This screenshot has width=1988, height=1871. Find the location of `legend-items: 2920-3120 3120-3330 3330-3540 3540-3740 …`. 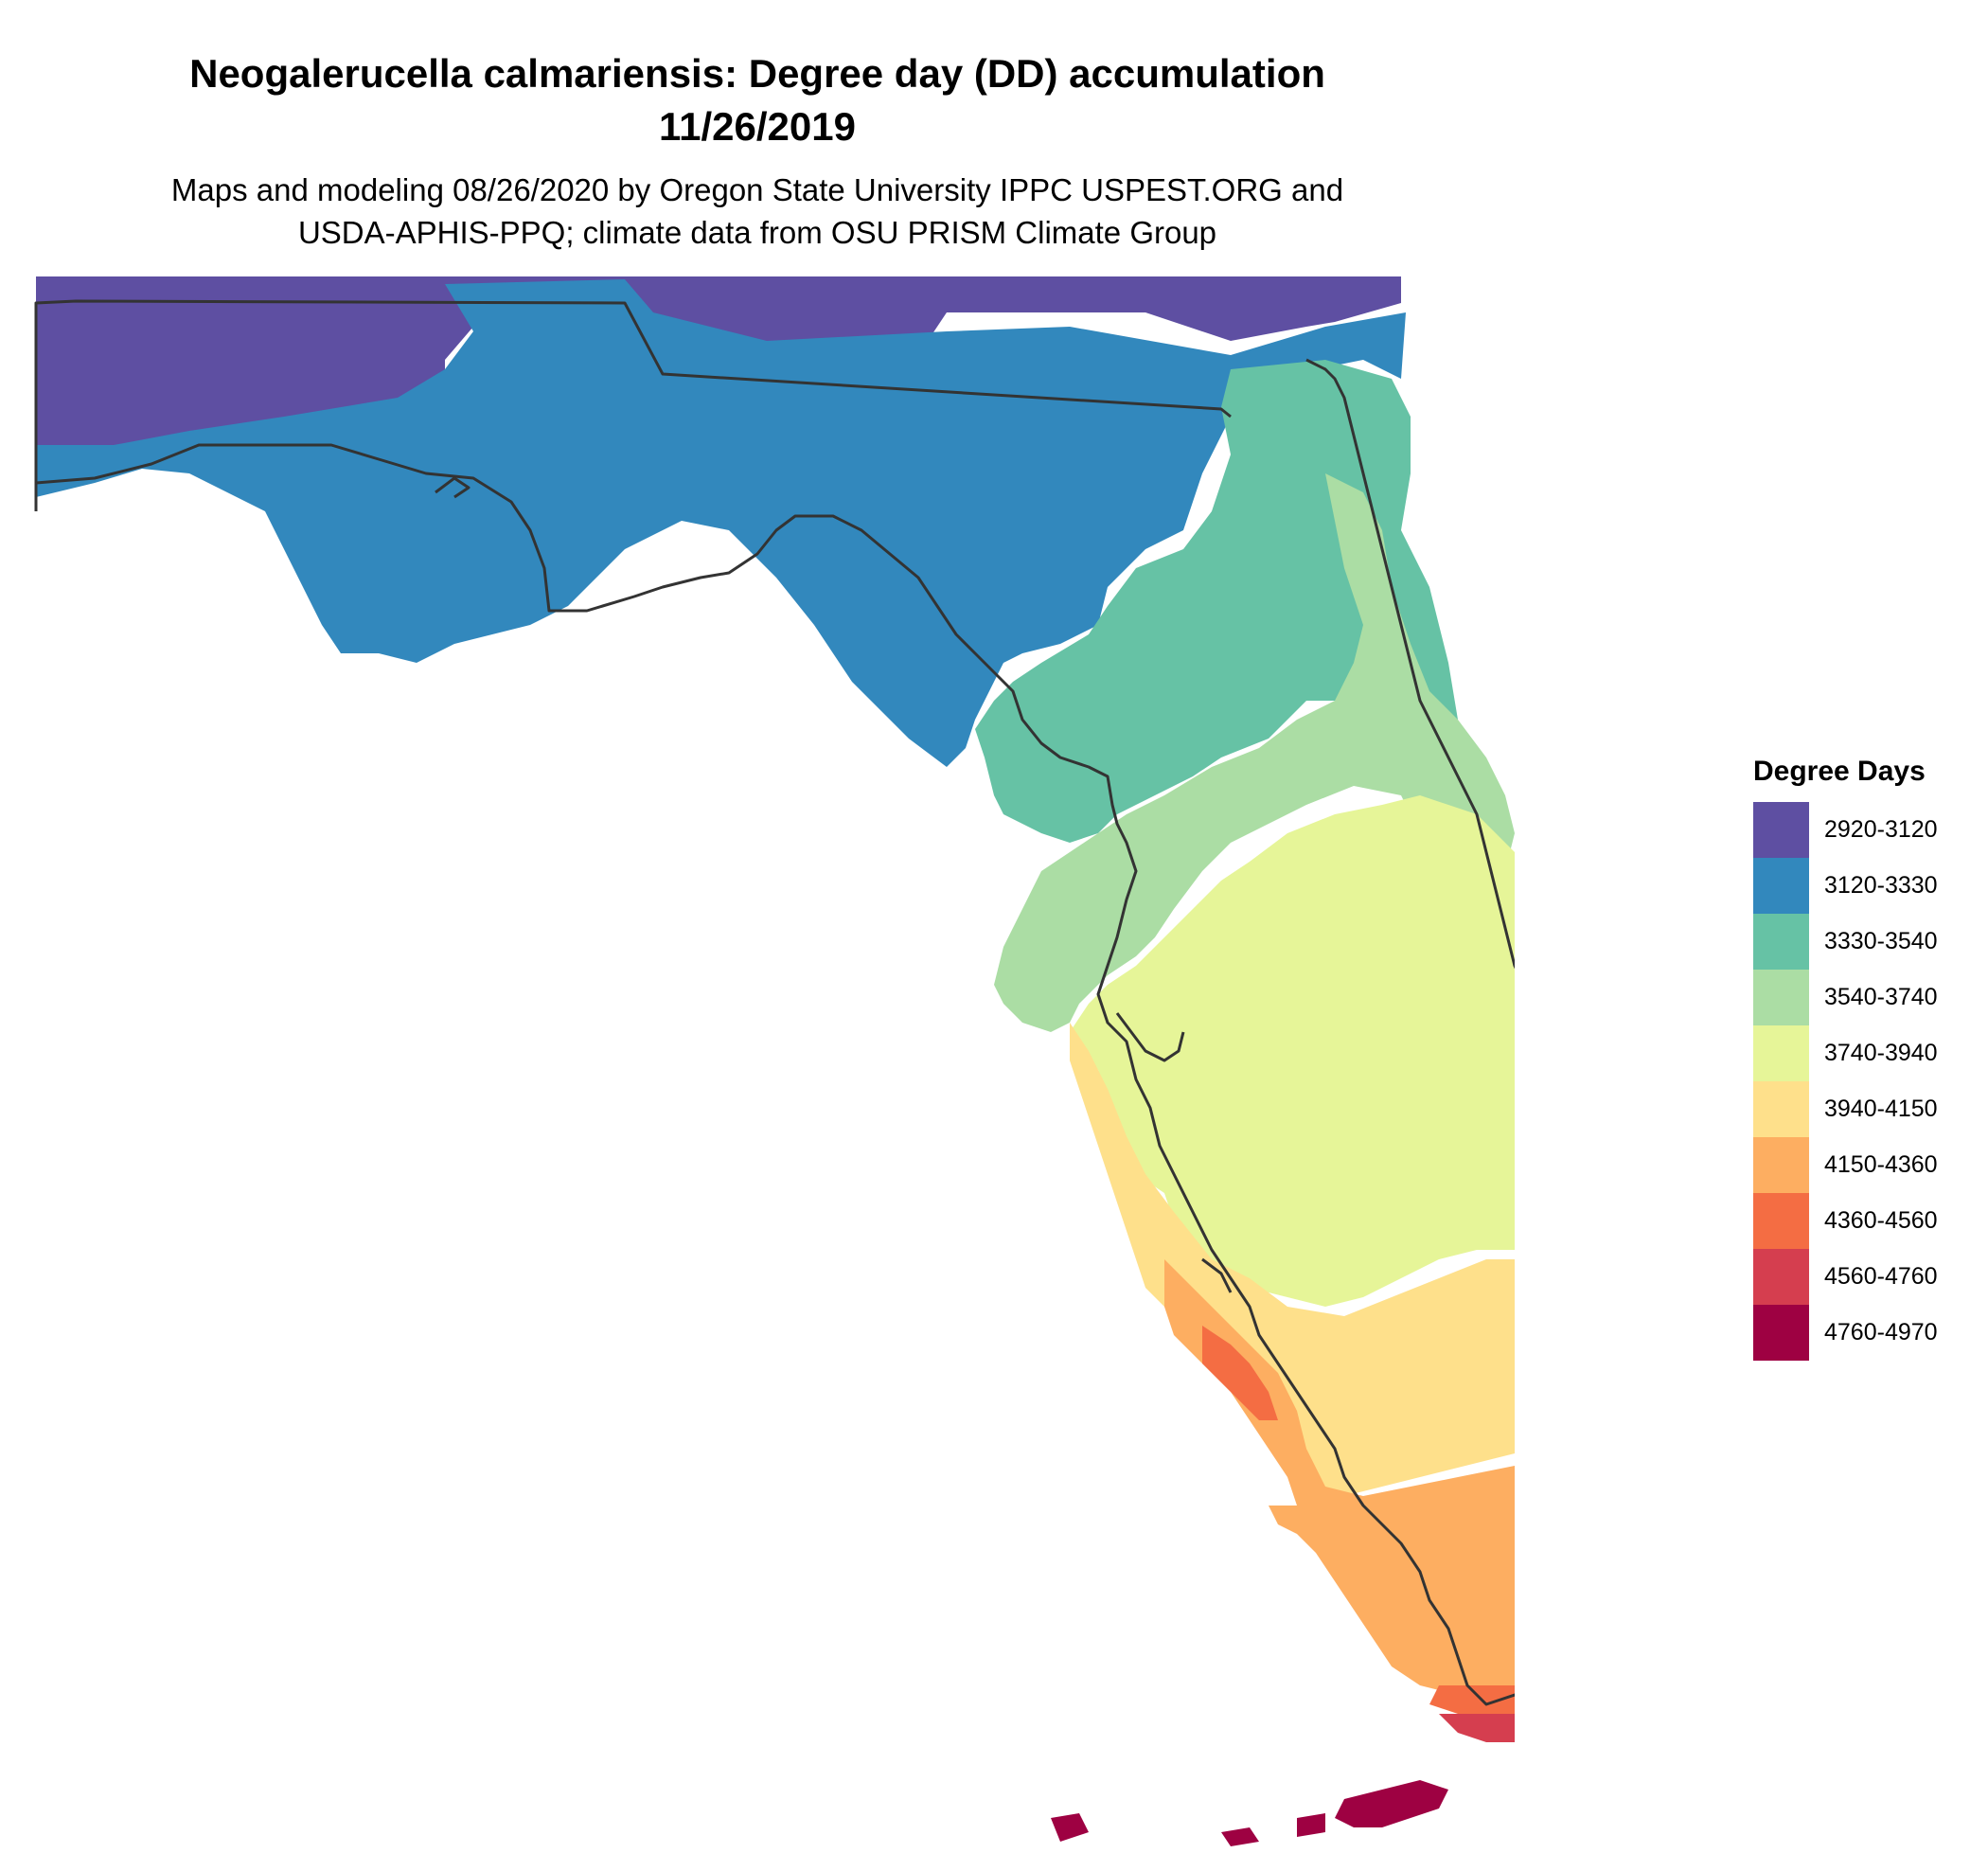

legend-items: 2920-3120 3120-3330 3330-3540 3540-3740 … is located at coordinates (1845, 1081).